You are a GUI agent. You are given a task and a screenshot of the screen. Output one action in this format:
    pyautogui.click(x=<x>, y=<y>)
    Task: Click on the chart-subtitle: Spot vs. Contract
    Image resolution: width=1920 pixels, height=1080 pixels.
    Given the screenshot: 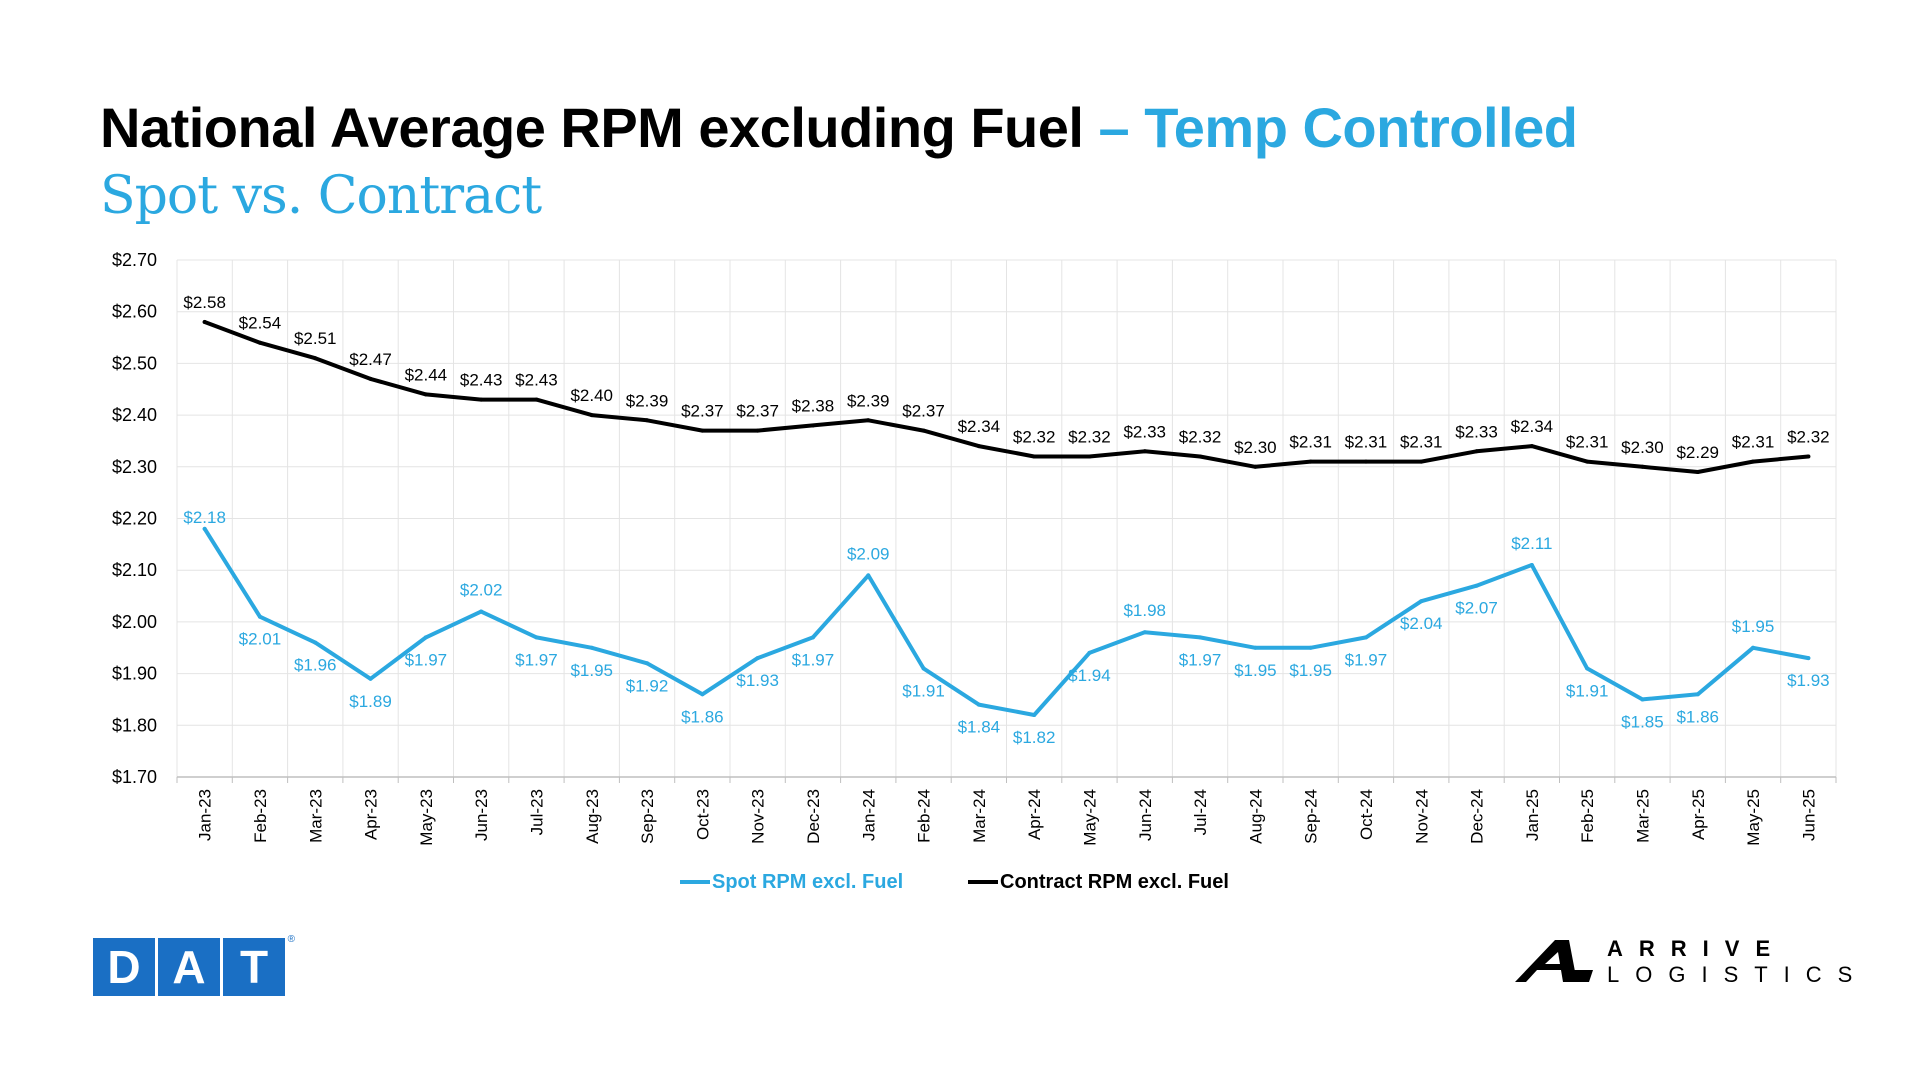 What is the action you would take?
    pyautogui.click(x=321, y=196)
    